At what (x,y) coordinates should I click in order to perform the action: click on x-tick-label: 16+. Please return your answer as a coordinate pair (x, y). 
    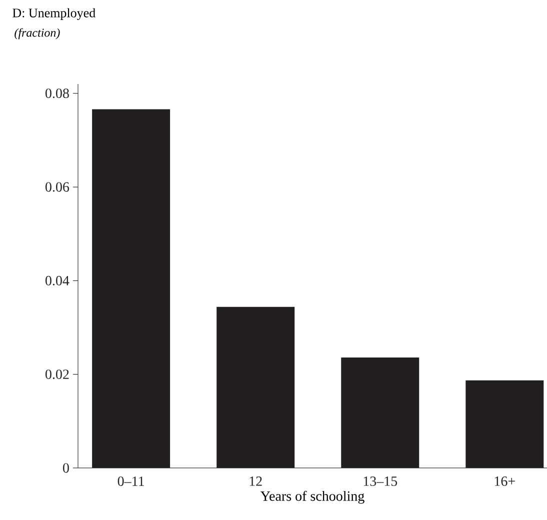
    Looking at the image, I should click on (504, 481).